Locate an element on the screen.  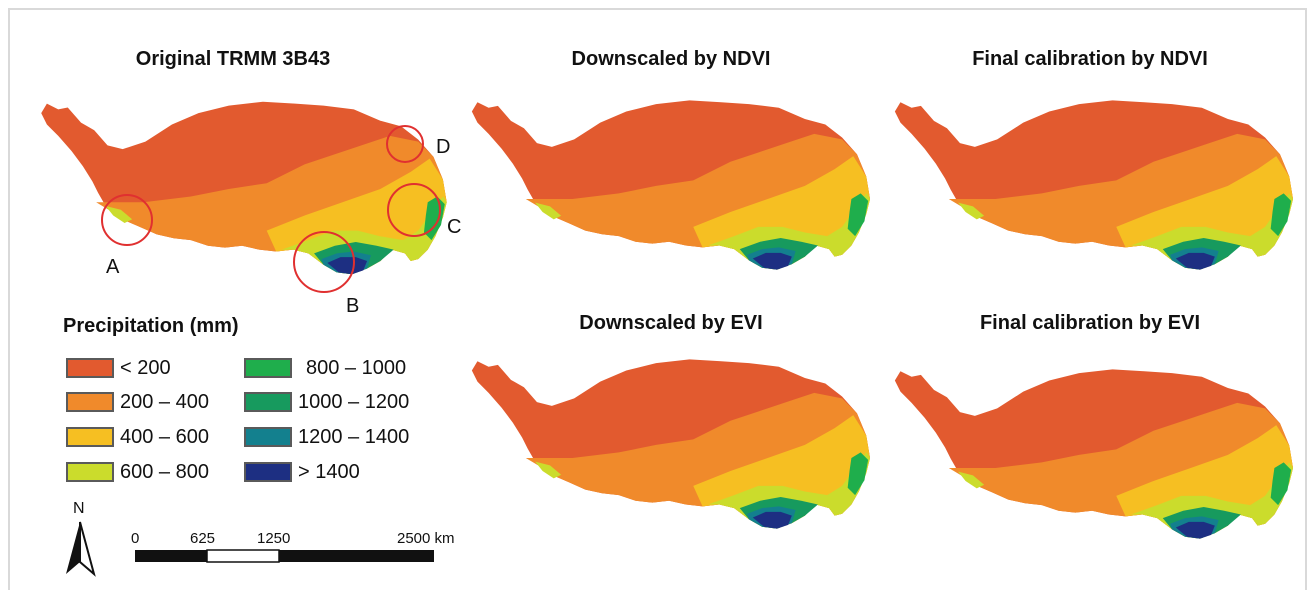
legend-label: < 200 is located at coordinates (145, 368).